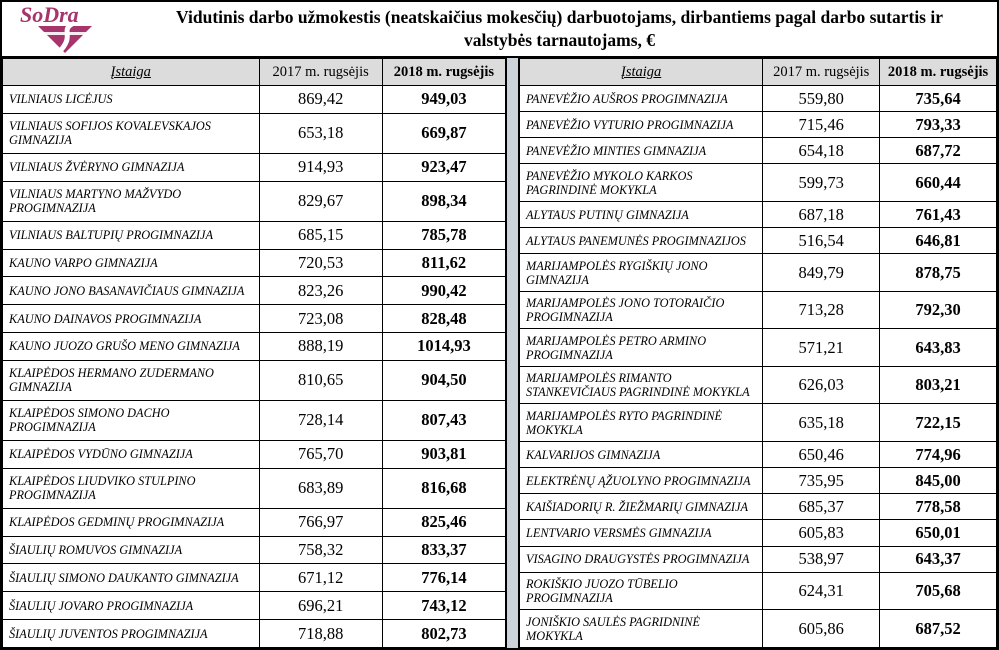 This screenshot has width=999, height=650. What do you see at coordinates (320, 420) in the screenshot?
I see `value-2017-cell: 728,14` at bounding box center [320, 420].